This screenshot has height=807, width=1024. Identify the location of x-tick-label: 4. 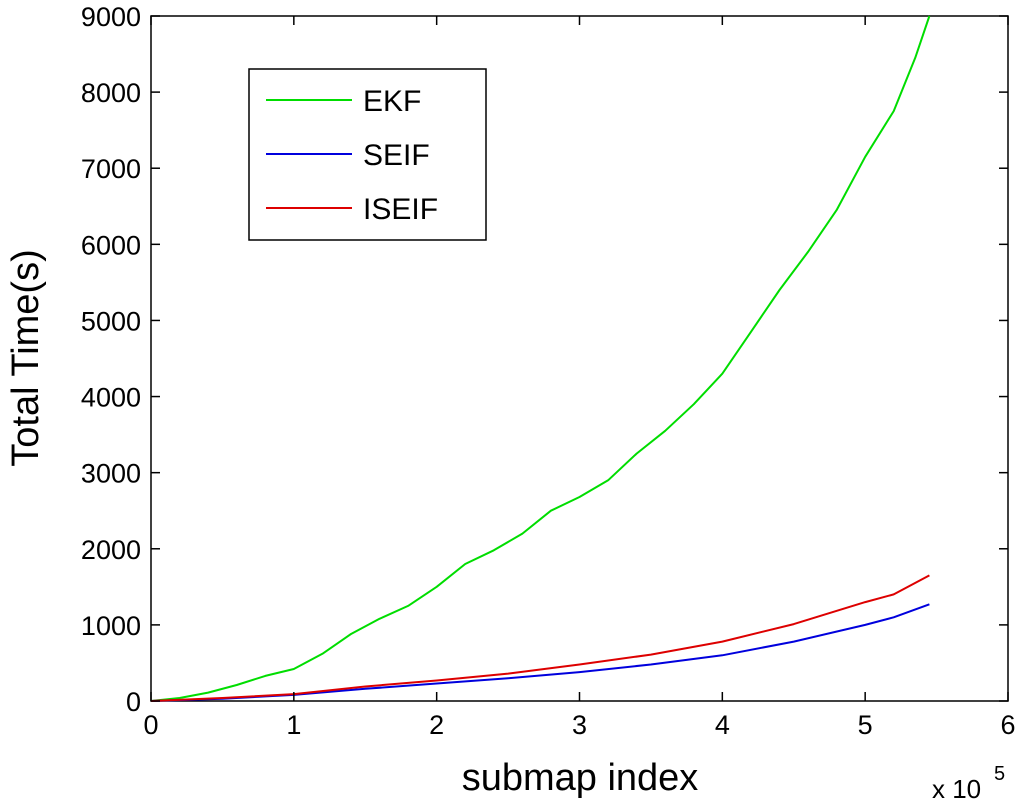
(722, 725).